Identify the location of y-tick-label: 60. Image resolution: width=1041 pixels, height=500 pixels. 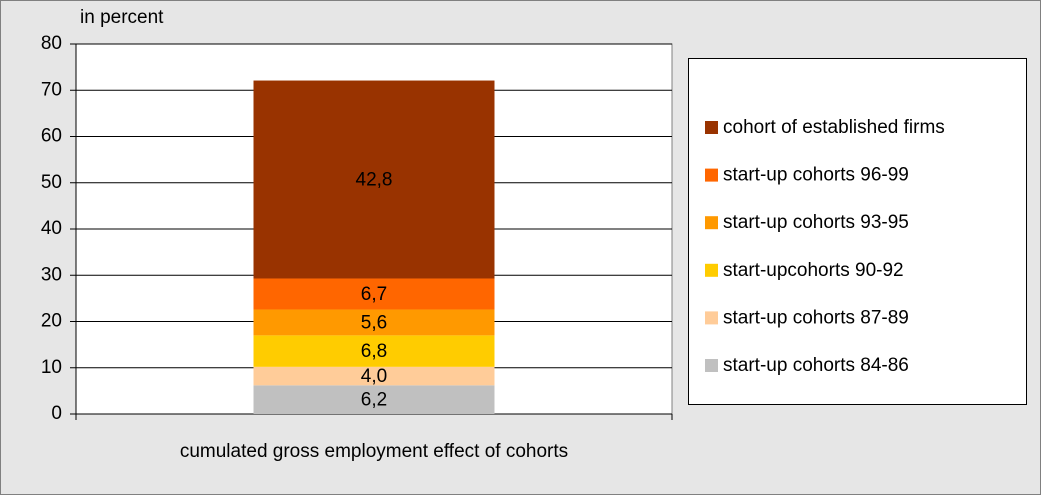
(51, 136).